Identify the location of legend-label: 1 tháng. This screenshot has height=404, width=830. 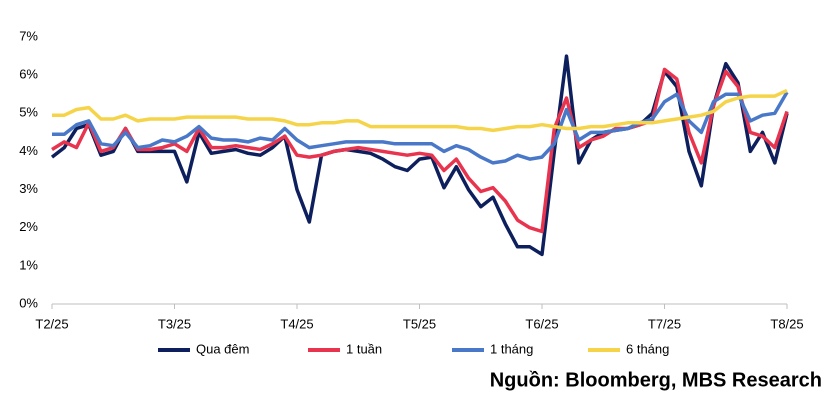
(511, 348).